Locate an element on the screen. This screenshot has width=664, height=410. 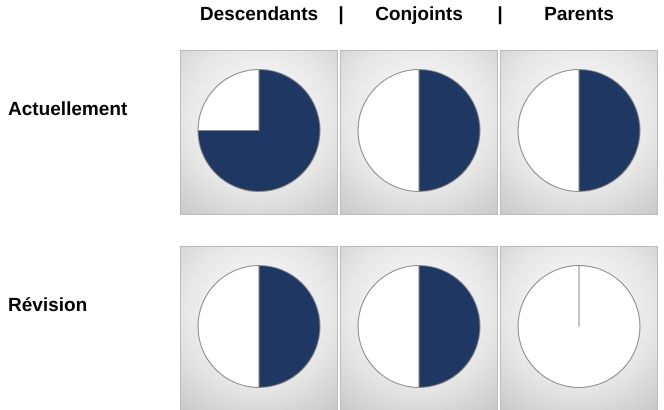
text: Révision is located at coordinates (48, 306).